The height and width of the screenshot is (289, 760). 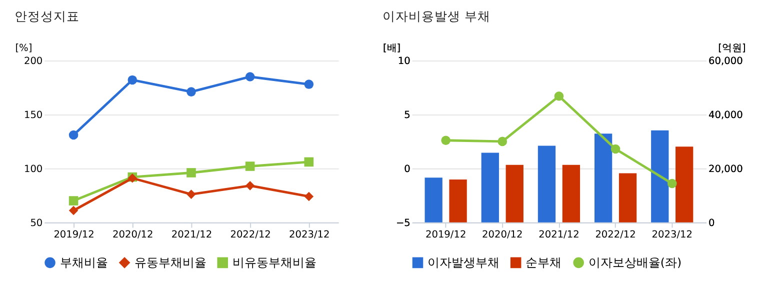 What do you see at coordinates (84, 263) in the screenshot?
I see `legend-label: 부채비율` at bounding box center [84, 263].